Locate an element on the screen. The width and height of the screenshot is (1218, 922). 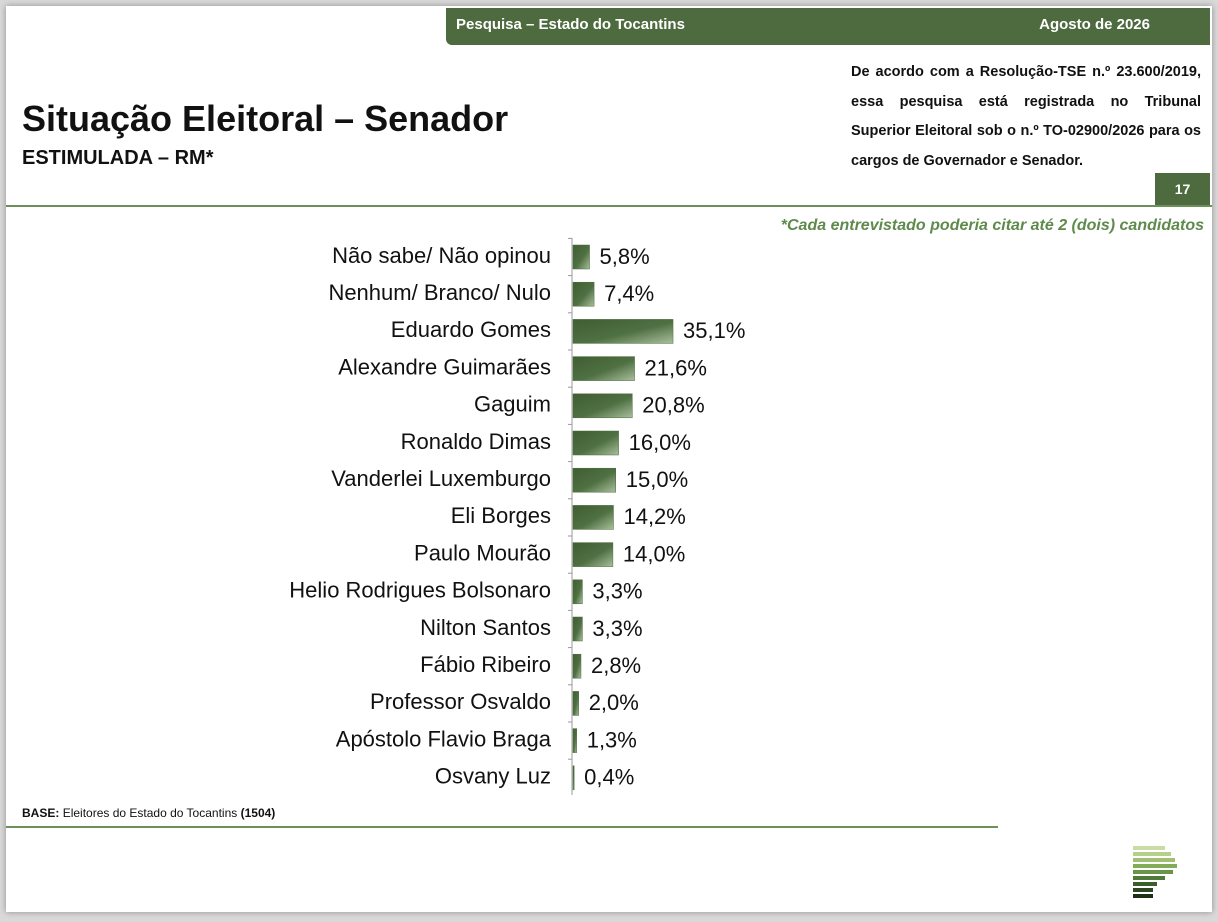
value-label: 5,8% is located at coordinates (625, 256).